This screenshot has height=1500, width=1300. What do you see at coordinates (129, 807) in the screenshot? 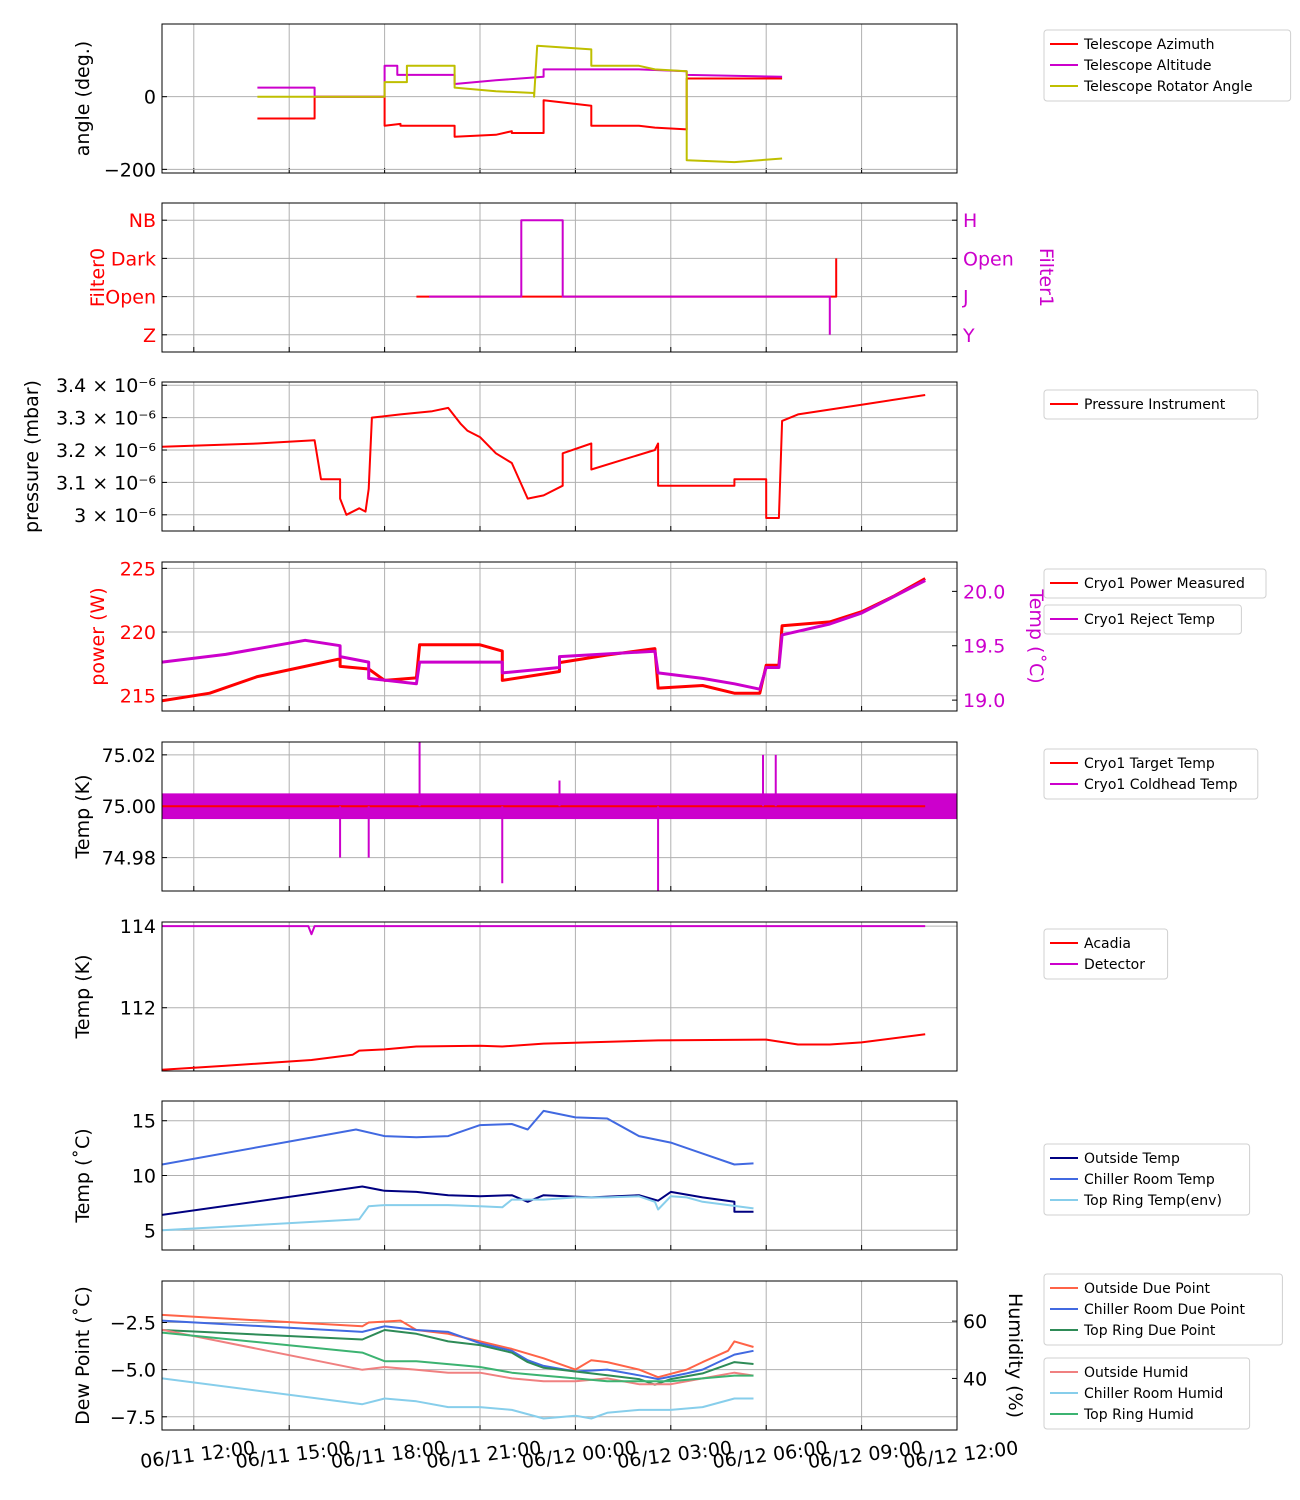
I see `y-tick-label: 75.00` at bounding box center [129, 807].